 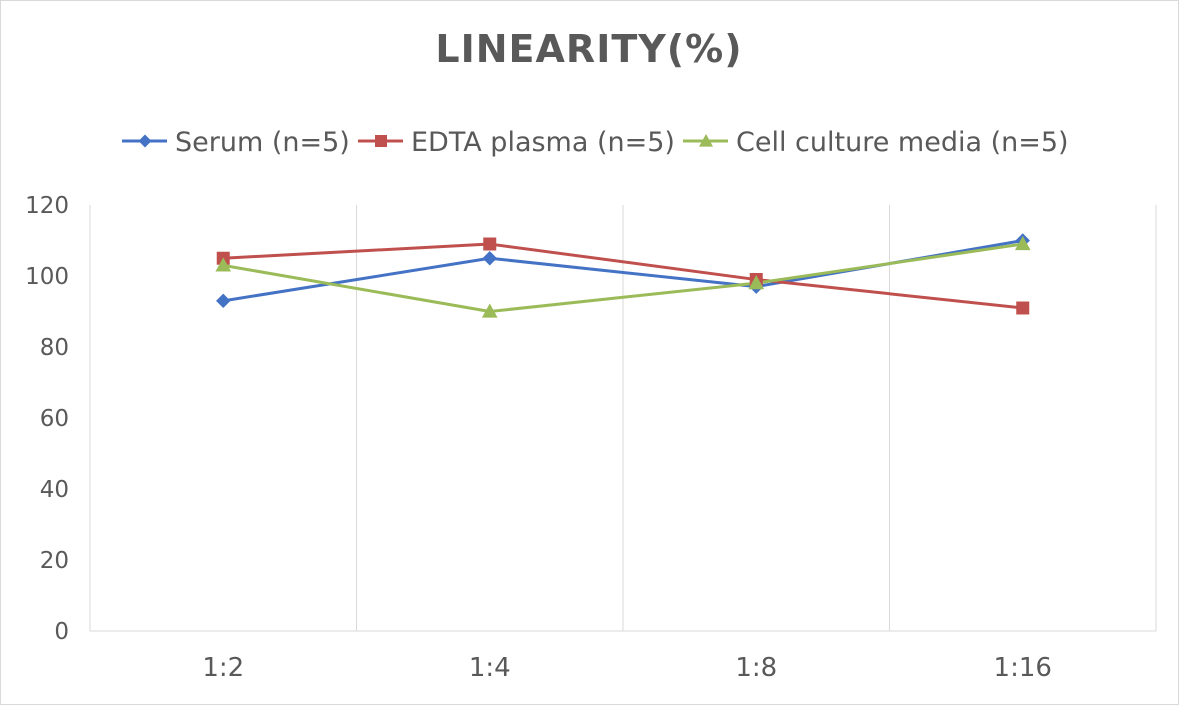 I want to click on x-tick-label: 1:8, so click(x=756, y=668).